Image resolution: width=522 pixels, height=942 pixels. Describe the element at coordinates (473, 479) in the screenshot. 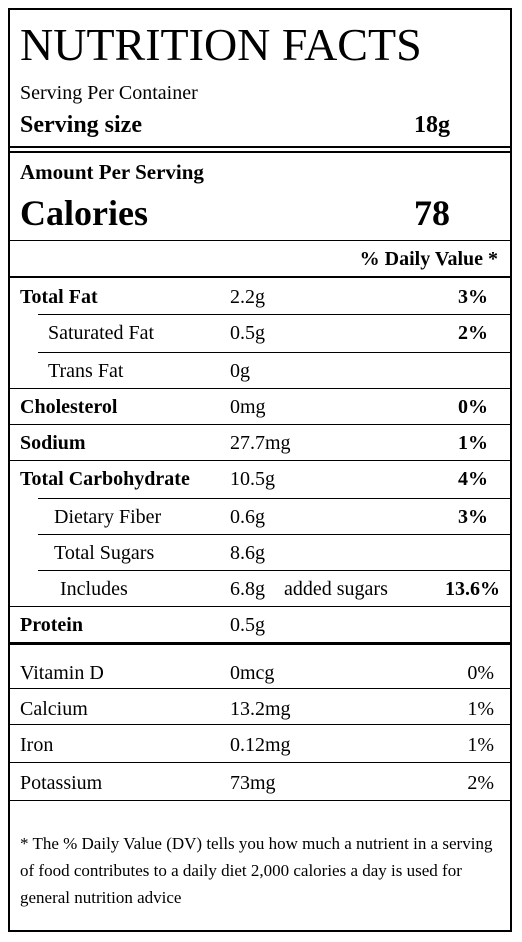

I see `nutrient-dv: 4%` at that location.